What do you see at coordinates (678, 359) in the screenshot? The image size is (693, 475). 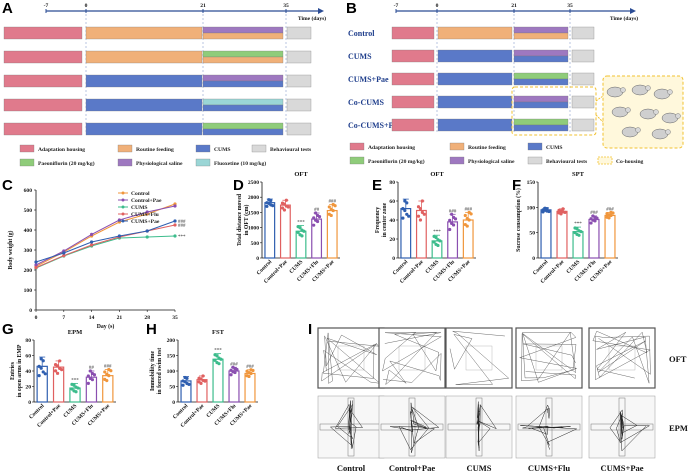 I see `row-label-oft: OFT` at bounding box center [678, 359].